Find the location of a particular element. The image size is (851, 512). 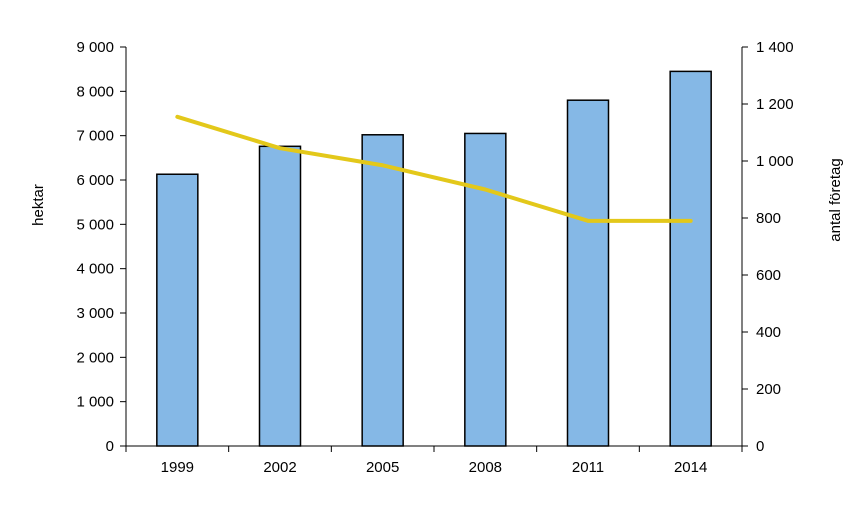

x-tick-label: 1999 is located at coordinates (177, 467).